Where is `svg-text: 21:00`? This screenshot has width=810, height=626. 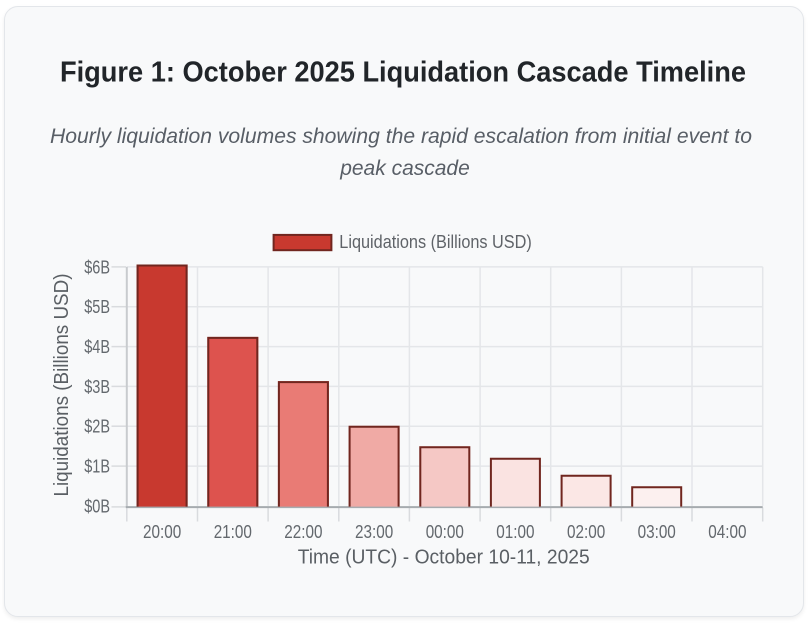
svg-text: 21:00 is located at coordinates (233, 531).